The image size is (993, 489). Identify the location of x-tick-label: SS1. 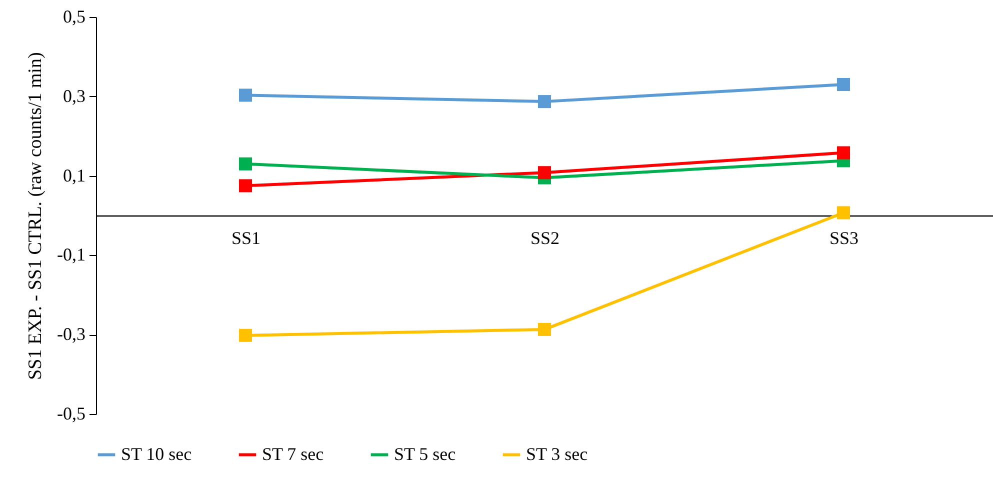
(246, 238).